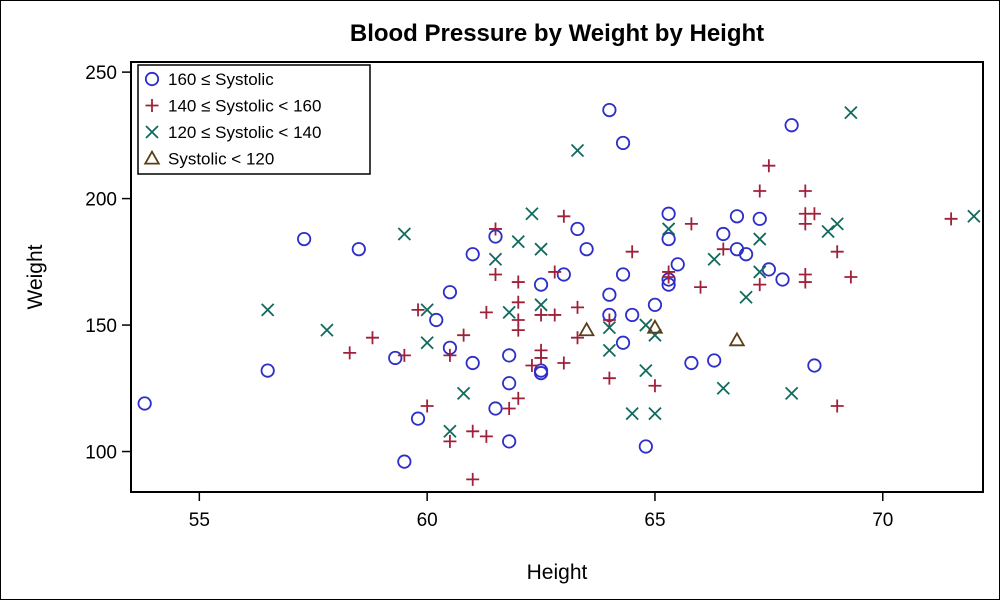  I want to click on x-axis: 55 60 65 70, so click(541, 511).